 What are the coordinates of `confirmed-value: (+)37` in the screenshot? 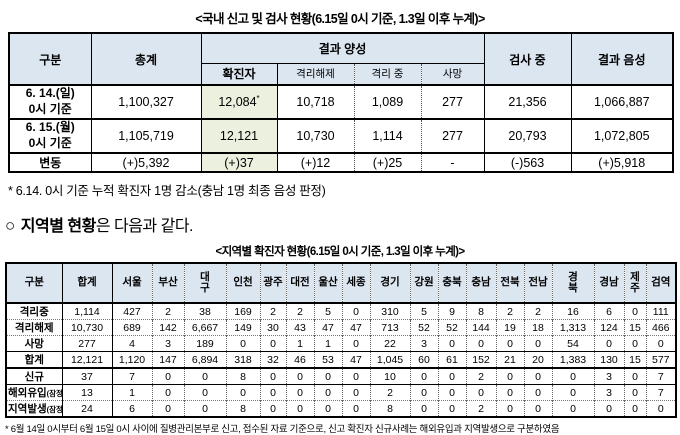 It's located at (239, 162).